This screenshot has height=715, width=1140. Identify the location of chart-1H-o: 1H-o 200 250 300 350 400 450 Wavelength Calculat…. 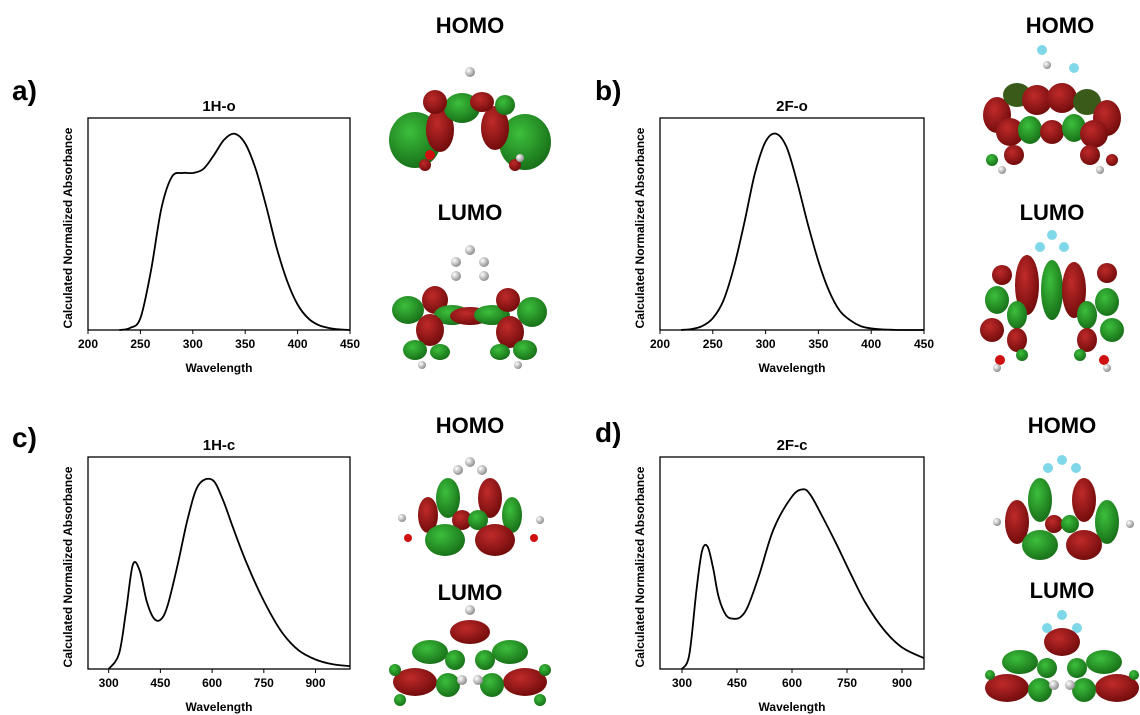
(210, 236).